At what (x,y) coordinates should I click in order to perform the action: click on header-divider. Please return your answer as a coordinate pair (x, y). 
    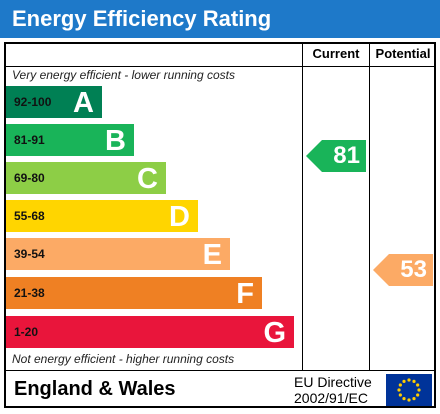
    Looking at the image, I should click on (220, 66).